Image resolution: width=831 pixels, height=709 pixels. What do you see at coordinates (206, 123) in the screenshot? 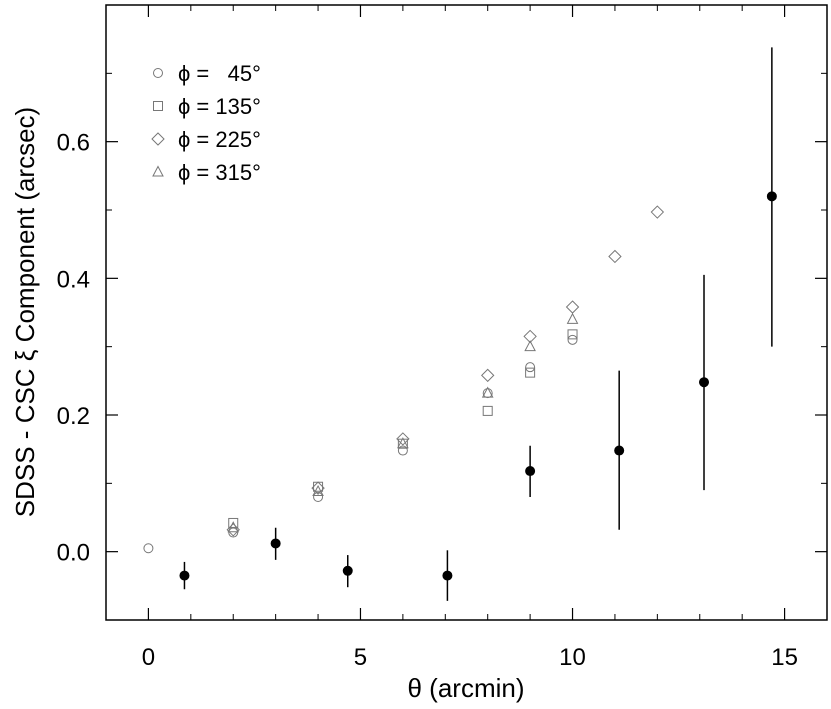
I see `legend: ϕ = 45° ϕ = 135° ϕ = 225° ϕ = 315°` at bounding box center [206, 123].